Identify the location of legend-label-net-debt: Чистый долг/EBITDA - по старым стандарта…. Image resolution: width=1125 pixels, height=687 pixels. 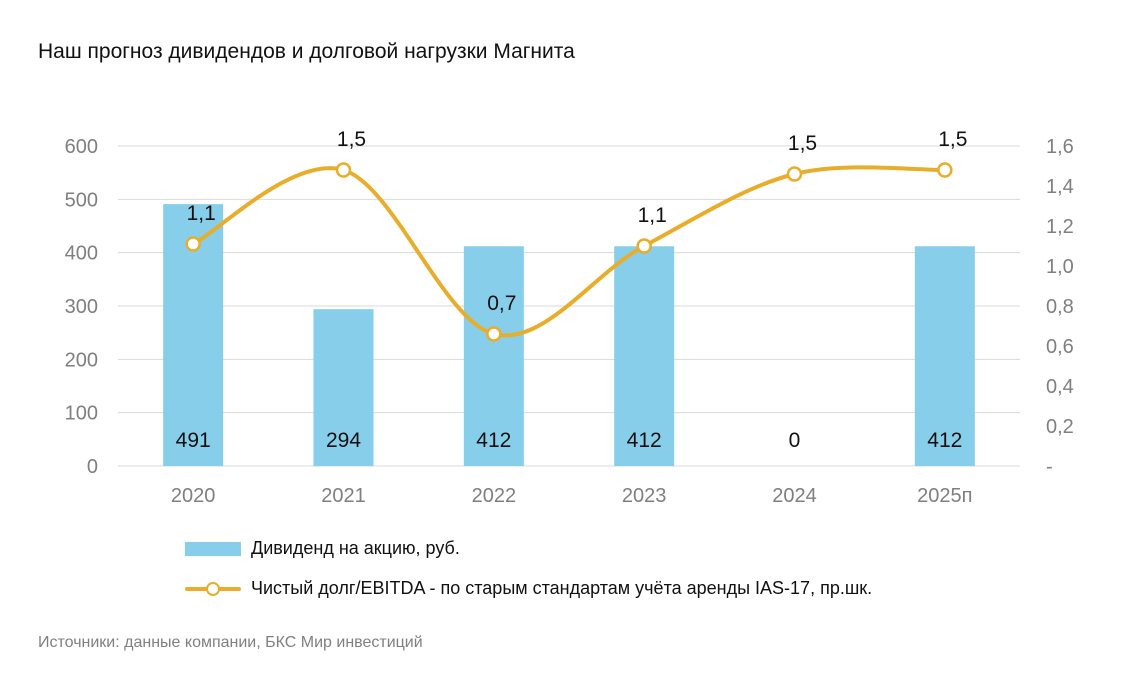
(562, 588).